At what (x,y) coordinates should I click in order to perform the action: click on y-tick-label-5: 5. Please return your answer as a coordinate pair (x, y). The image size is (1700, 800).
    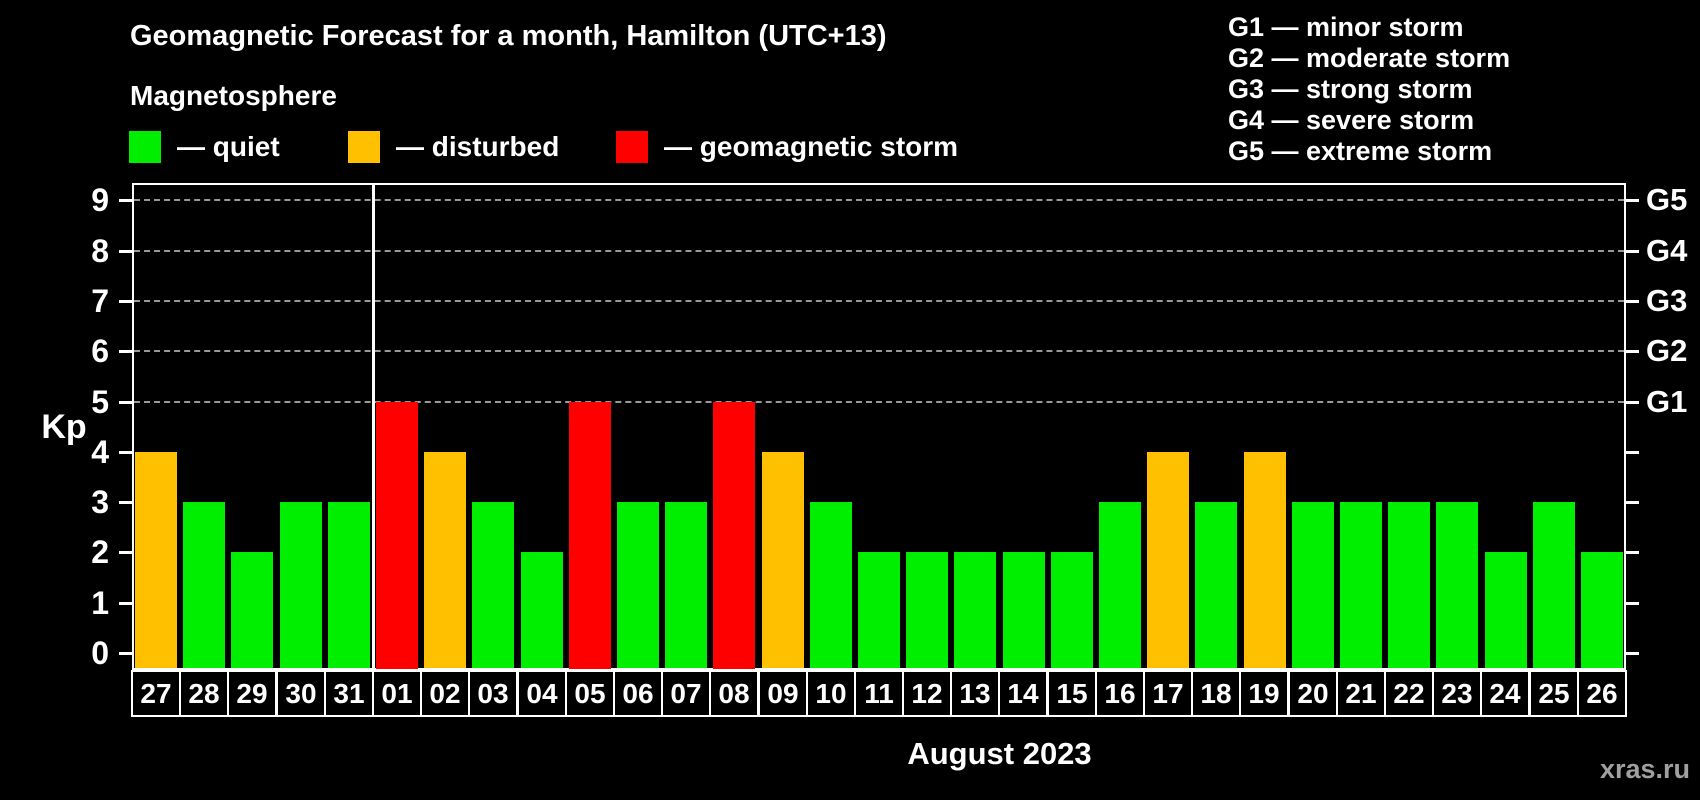
    Looking at the image, I should click on (100, 402).